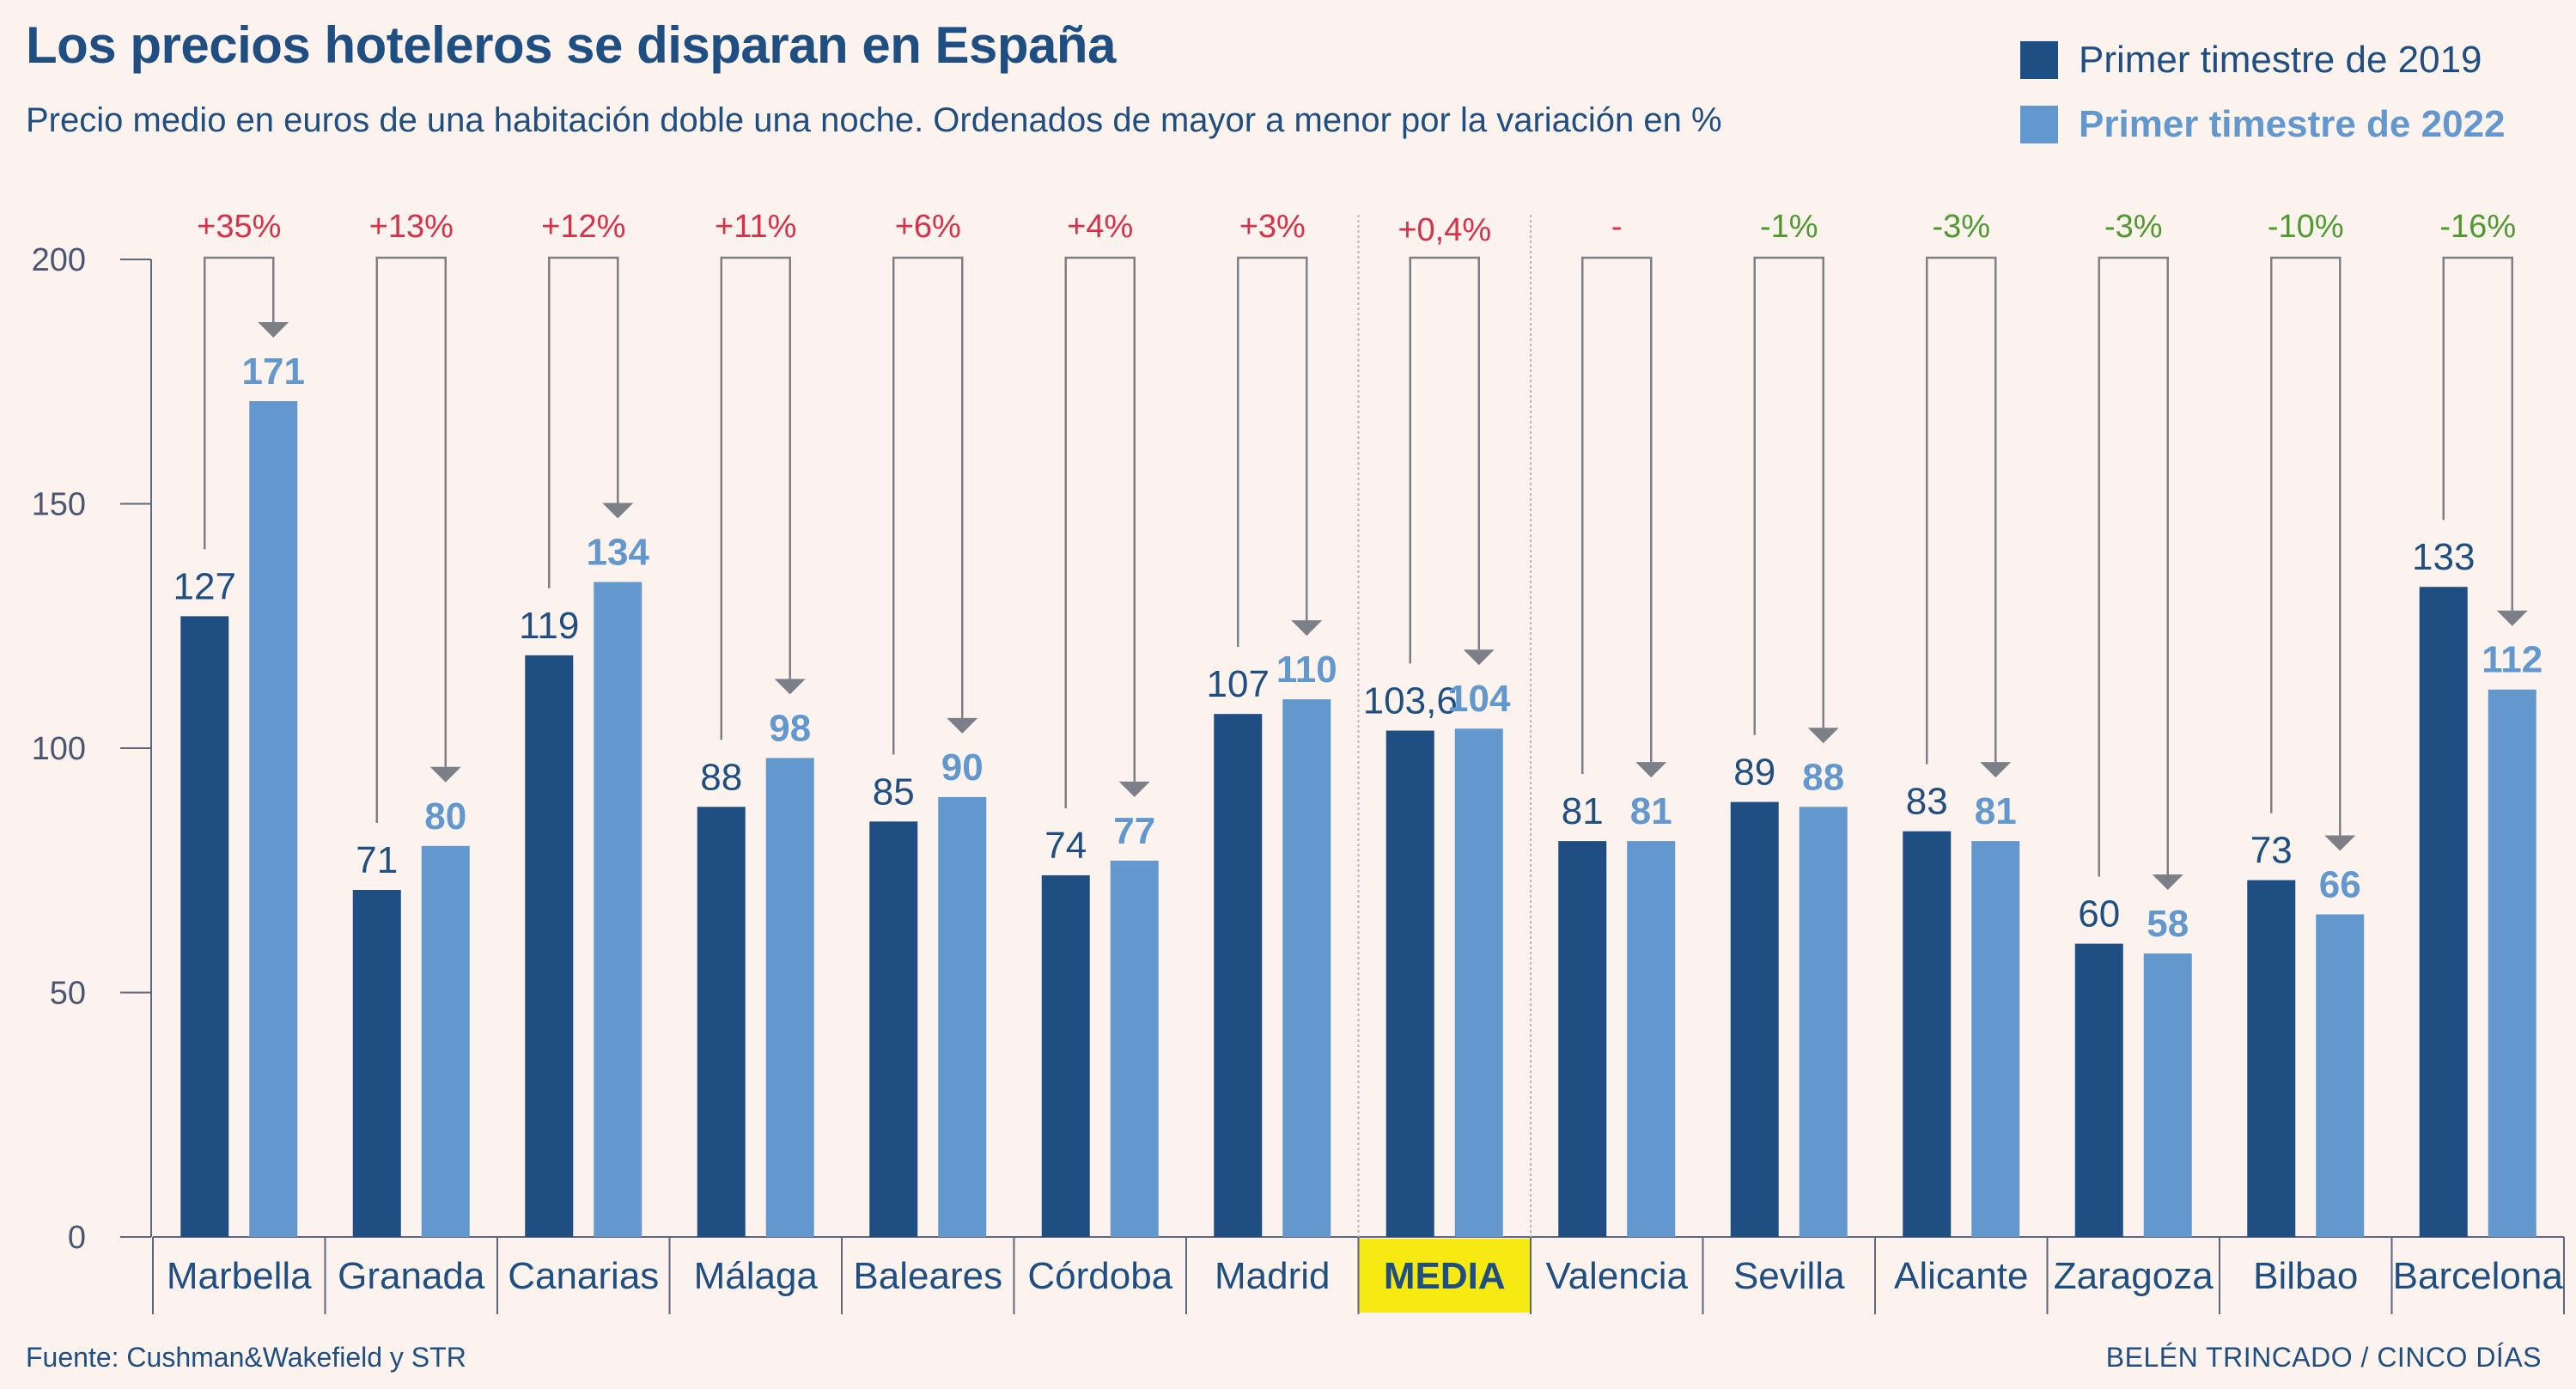 The height and width of the screenshot is (1389, 2576). What do you see at coordinates (1996, 811) in the screenshot?
I see `value-label-2022-alicante: 81` at bounding box center [1996, 811].